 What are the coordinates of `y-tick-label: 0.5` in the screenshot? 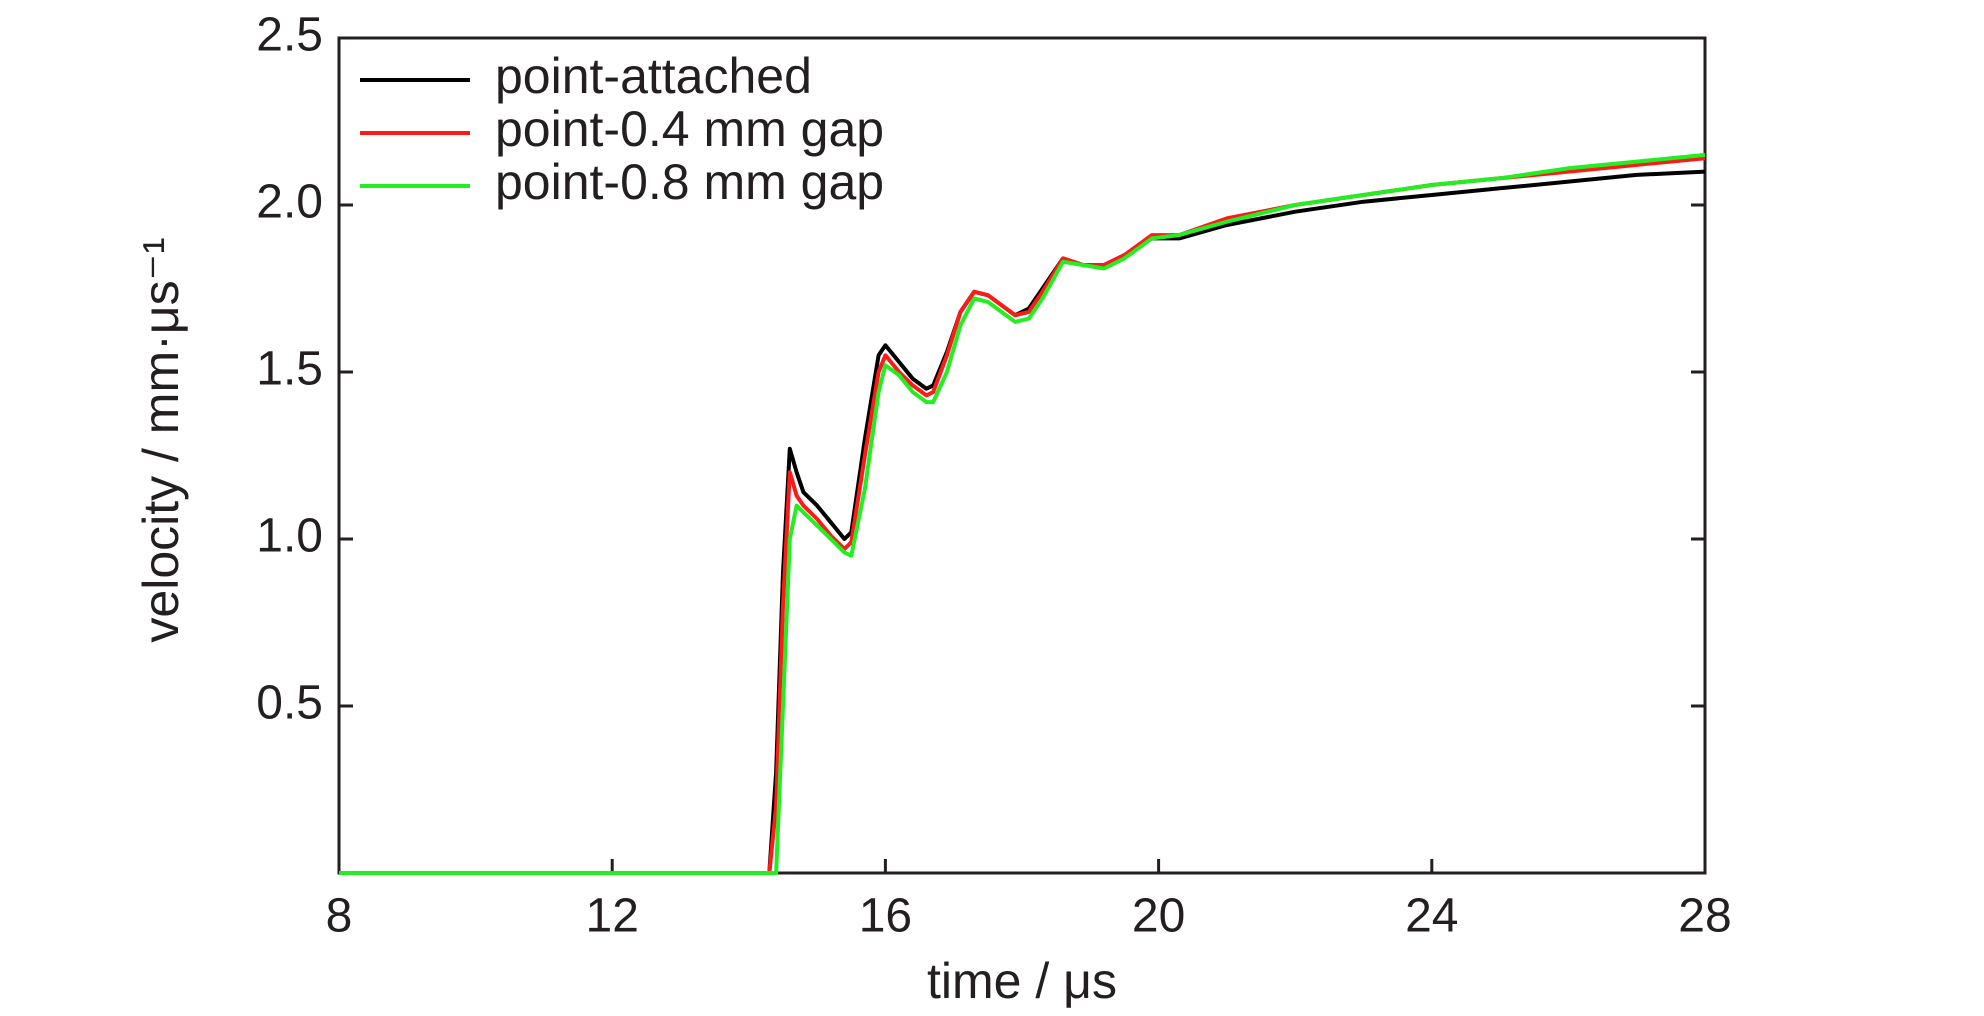 It's located at (289, 703).